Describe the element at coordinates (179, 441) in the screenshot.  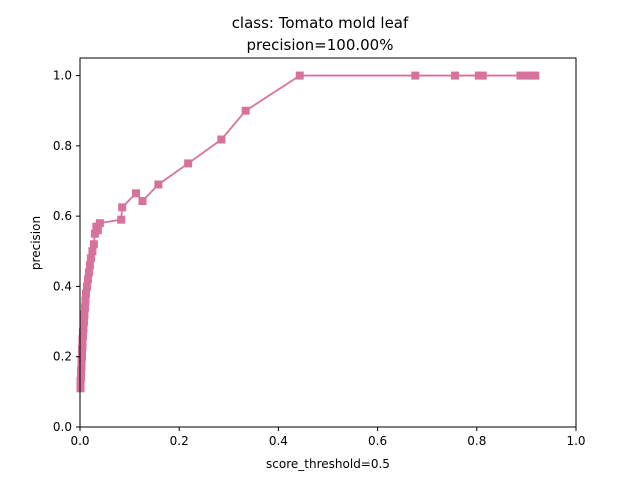
I see `x-tick-label: 0.2` at that location.